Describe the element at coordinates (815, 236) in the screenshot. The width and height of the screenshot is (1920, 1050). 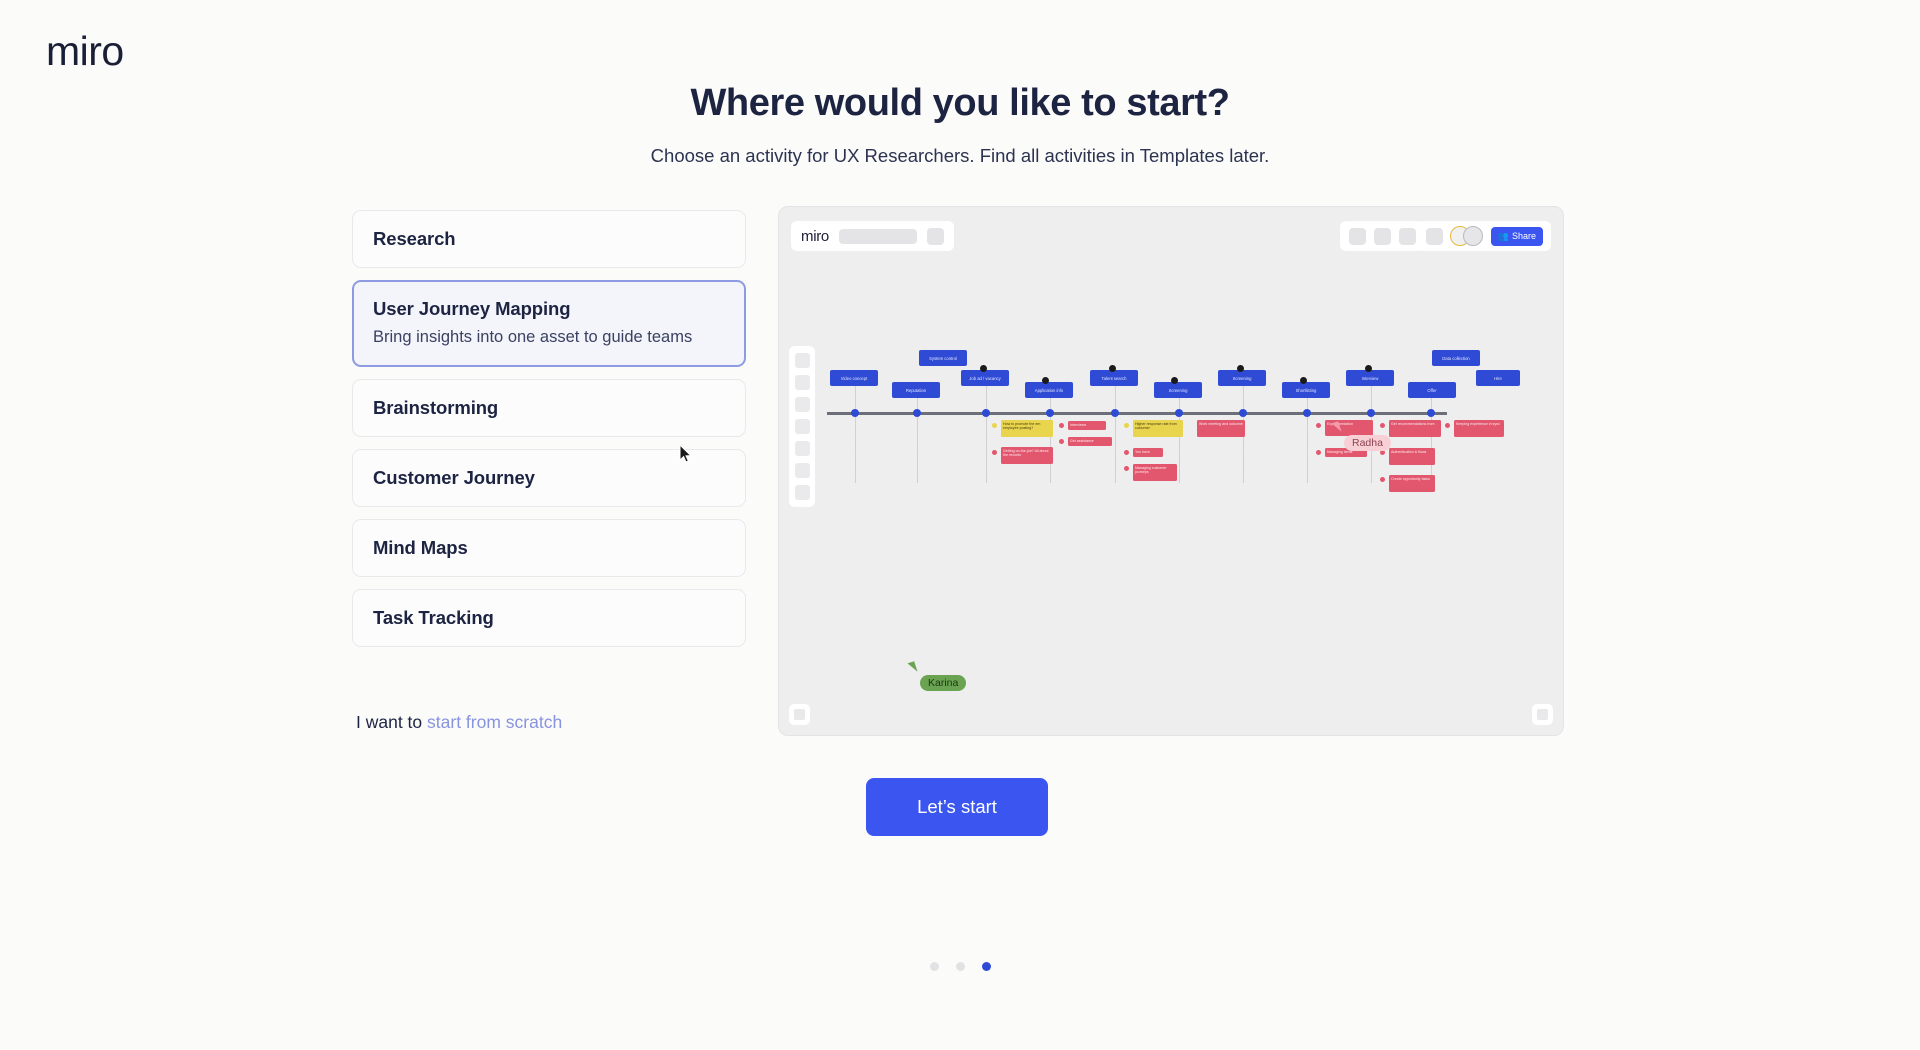
I see `preview-miro-logo: miro` at that location.